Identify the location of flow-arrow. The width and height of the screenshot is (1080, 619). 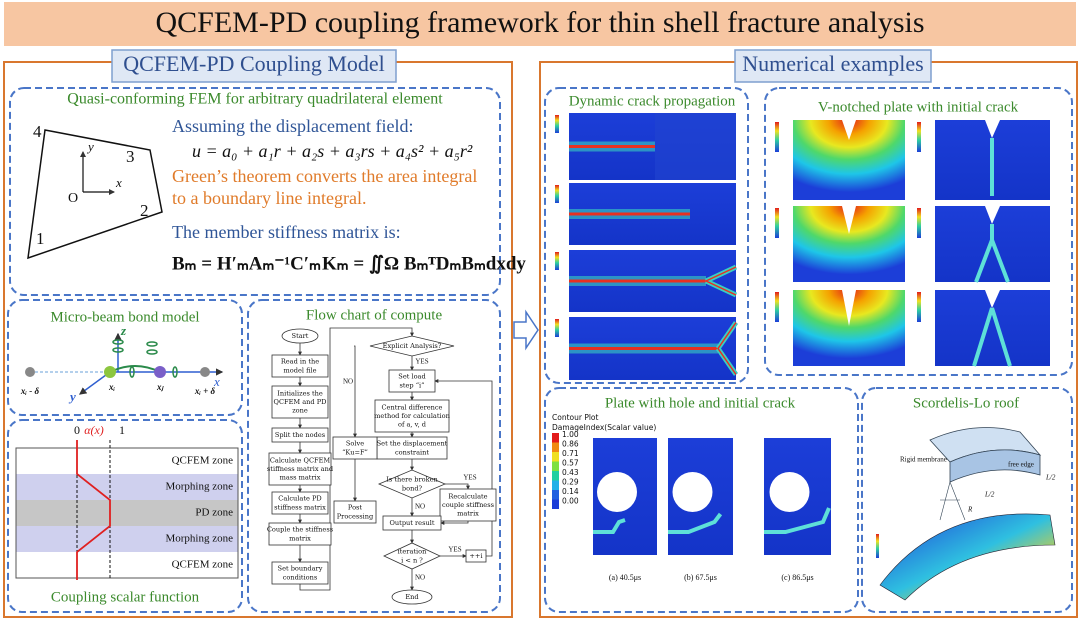
(526, 330).